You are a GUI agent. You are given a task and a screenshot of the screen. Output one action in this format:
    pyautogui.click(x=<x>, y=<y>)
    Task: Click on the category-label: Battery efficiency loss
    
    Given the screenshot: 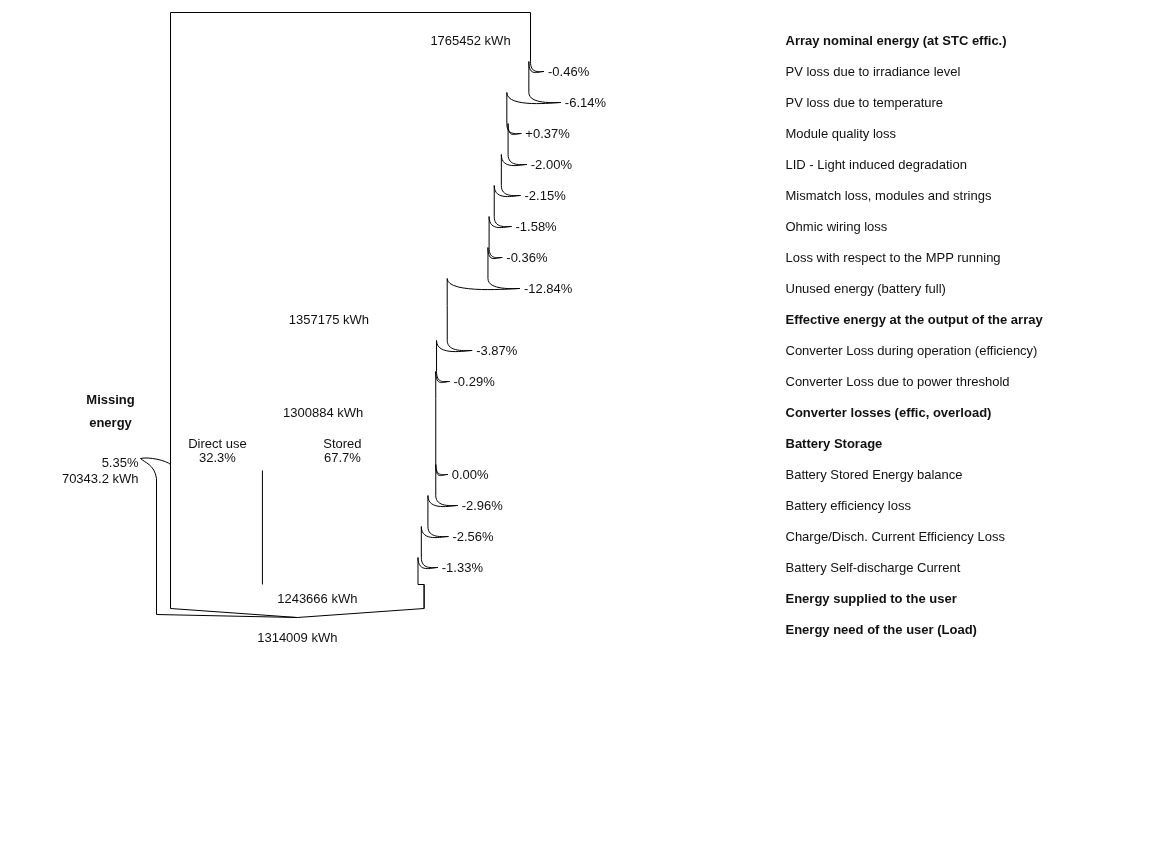 What is the action you would take?
    pyautogui.click(x=848, y=505)
    